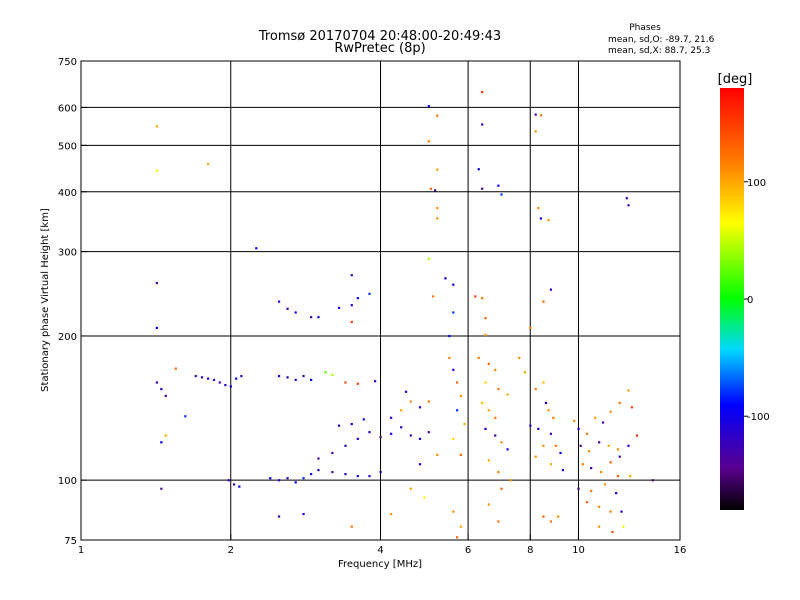 This screenshot has height=600, width=800. Describe the element at coordinates (680, 550) in the screenshot. I see `x-tick-label: 16` at that location.